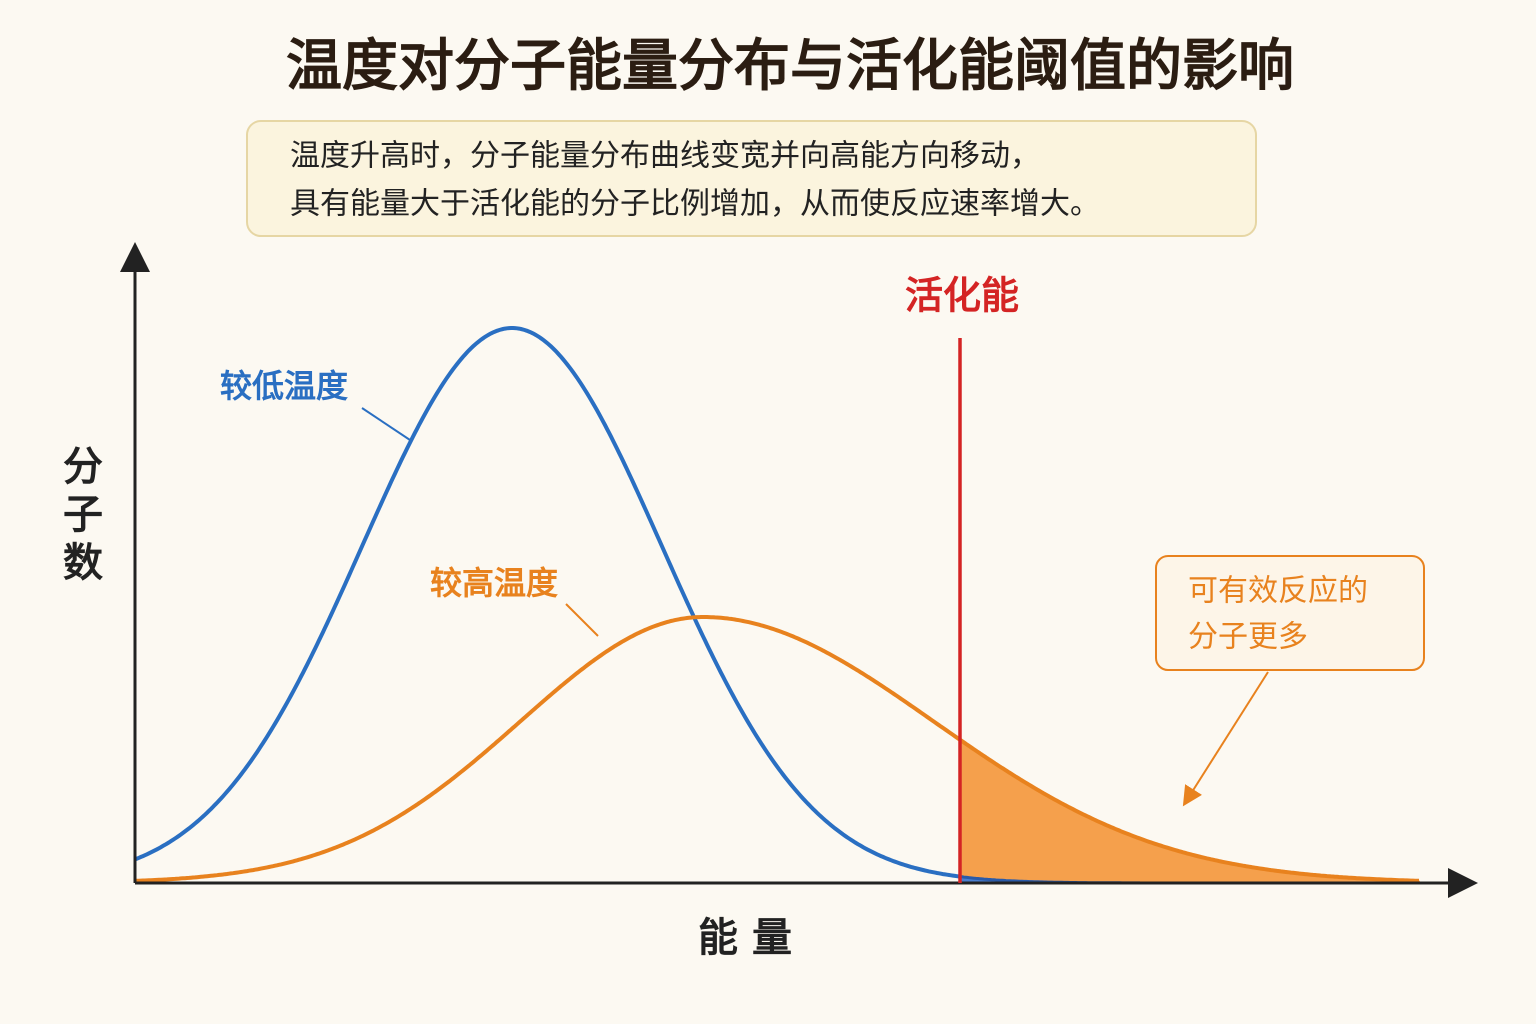 The height and width of the screenshot is (1024, 1536). What do you see at coordinates (790, 66) in the screenshot?
I see `title: 温度对分子能量分布与活化能阈值的影响` at bounding box center [790, 66].